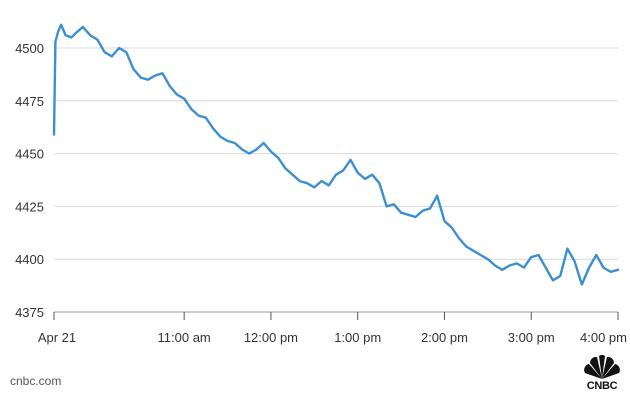 This screenshot has height=400, width=630. Describe the element at coordinates (602, 367) in the screenshot. I see `nbc-peacock-icon` at that location.